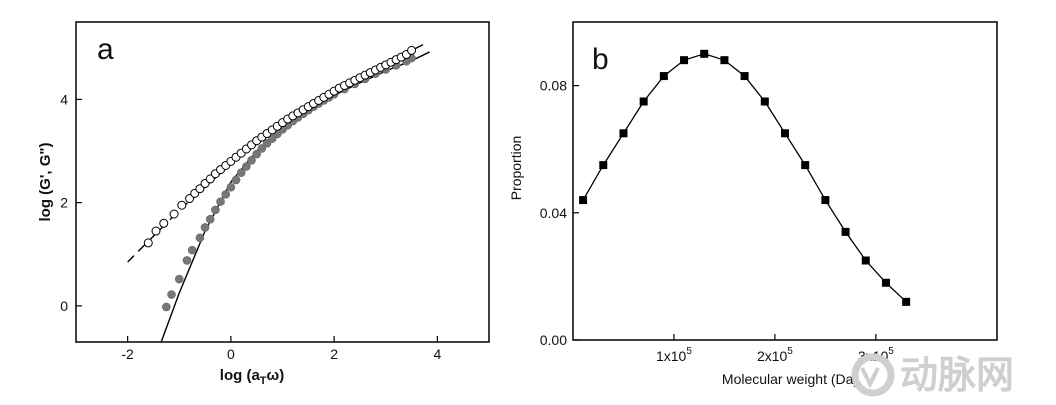  I want to click on y-tick-label: 0.00, so click(553, 340).